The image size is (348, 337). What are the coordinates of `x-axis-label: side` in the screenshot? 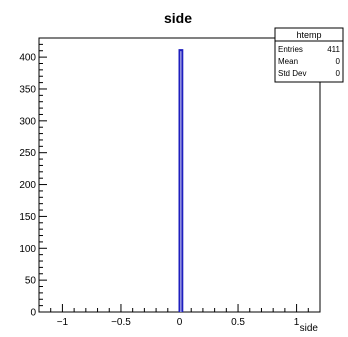 It's located at (309, 328).